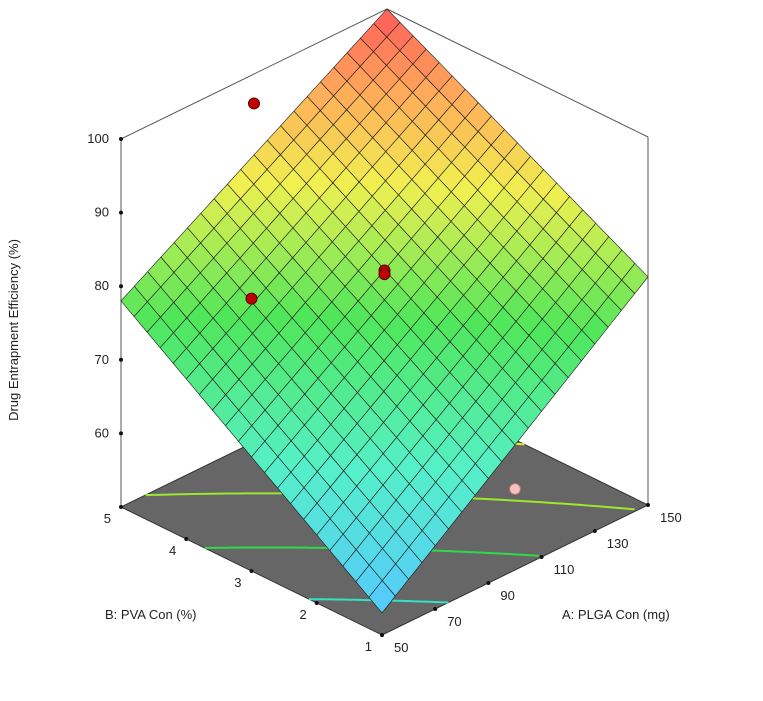 The height and width of the screenshot is (701, 763). Describe the element at coordinates (382, 597) in the screenshot. I see `surface-cell` at that location.